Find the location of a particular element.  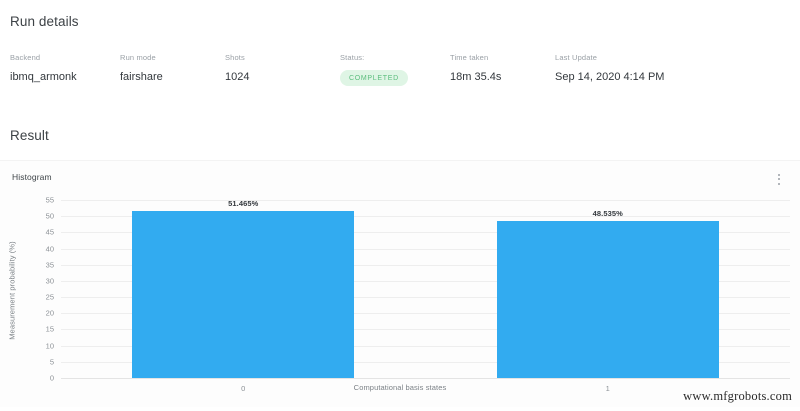

meta-value-backend: ibmq_armonk is located at coordinates (43, 77).